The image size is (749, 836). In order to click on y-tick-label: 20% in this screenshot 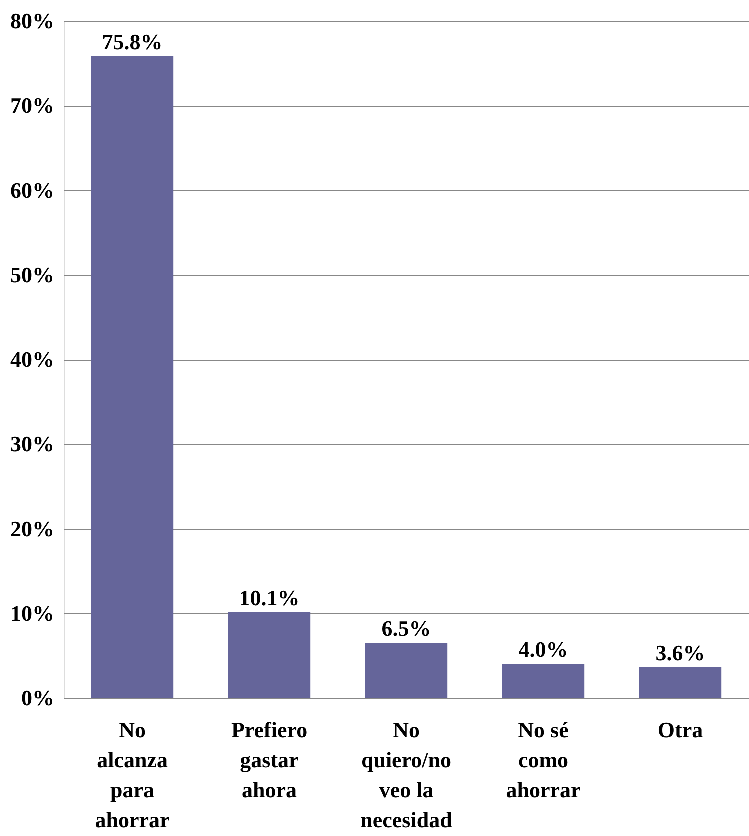, I will do `click(32, 529)`.